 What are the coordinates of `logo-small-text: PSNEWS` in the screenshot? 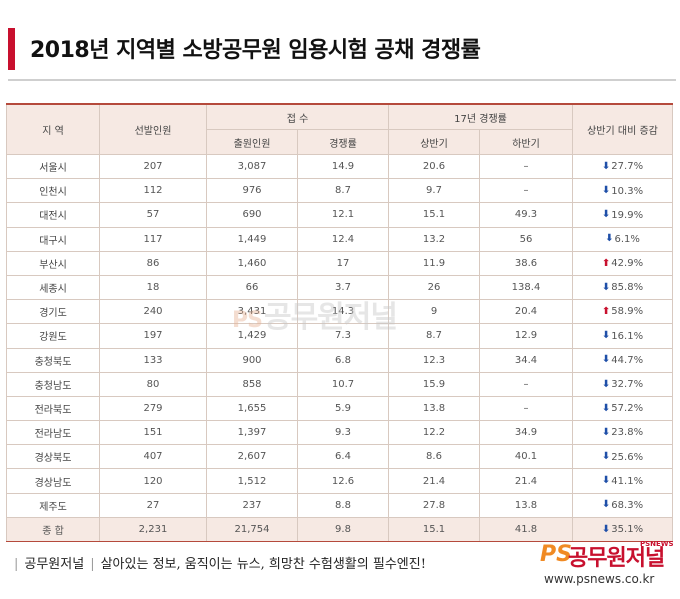 It's located at (657, 544).